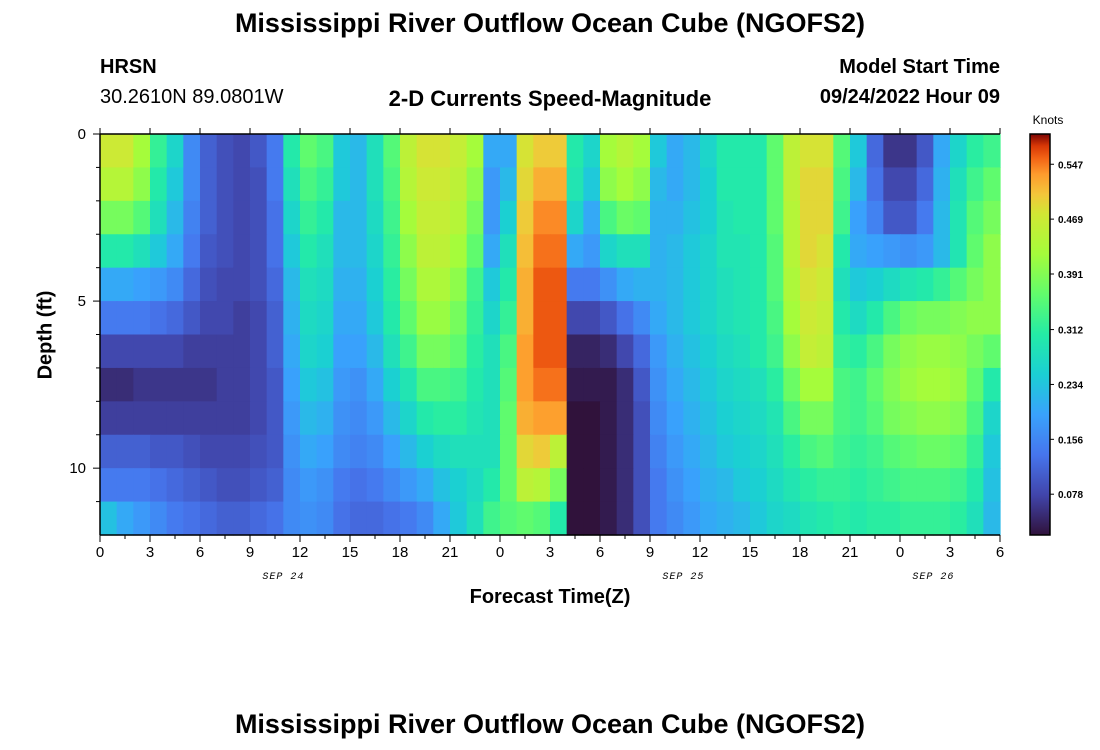 The width and height of the screenshot is (1100, 750). What do you see at coordinates (909, 97) in the screenshot?
I see `model-start-value: 09/24/2022 Hour 09` at bounding box center [909, 97].